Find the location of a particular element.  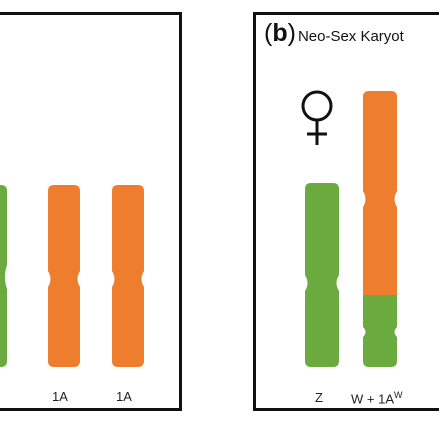

panel-title-text: Neo-Sex Karyot is located at coordinates (350, 36).